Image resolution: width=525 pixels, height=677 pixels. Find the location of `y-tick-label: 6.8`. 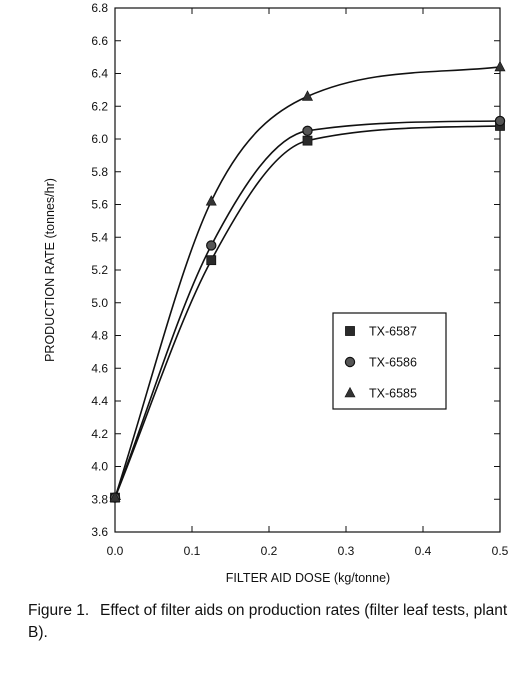

y-tick-label: 6.8 is located at coordinates (99, 8).